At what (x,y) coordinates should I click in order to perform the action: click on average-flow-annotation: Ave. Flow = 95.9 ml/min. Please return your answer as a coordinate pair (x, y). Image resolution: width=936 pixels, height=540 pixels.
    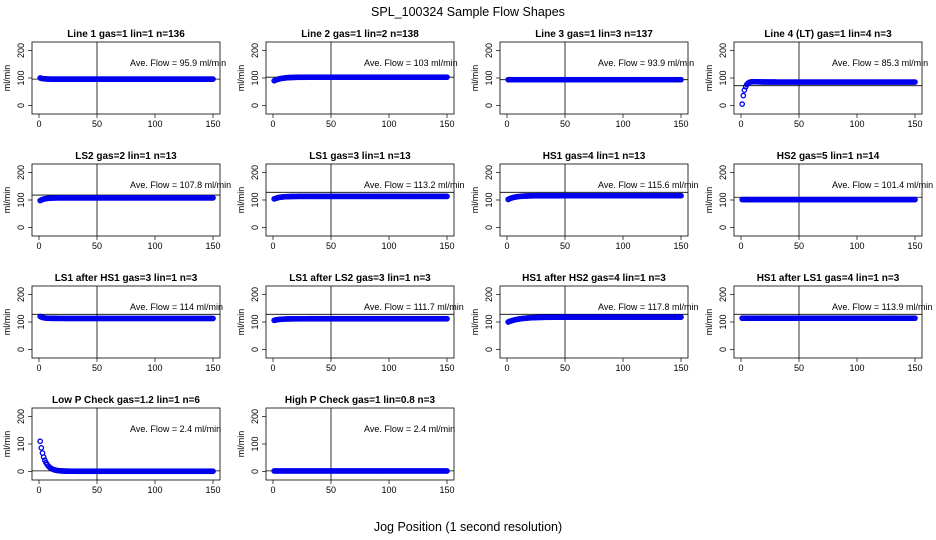
    Looking at the image, I should click on (178, 63).